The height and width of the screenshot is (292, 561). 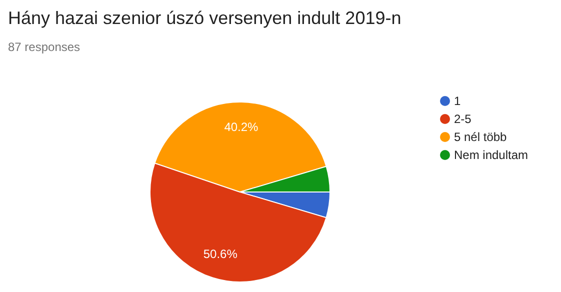 What do you see at coordinates (463, 119) in the screenshot?
I see `legend-label: 2-5` at bounding box center [463, 119].